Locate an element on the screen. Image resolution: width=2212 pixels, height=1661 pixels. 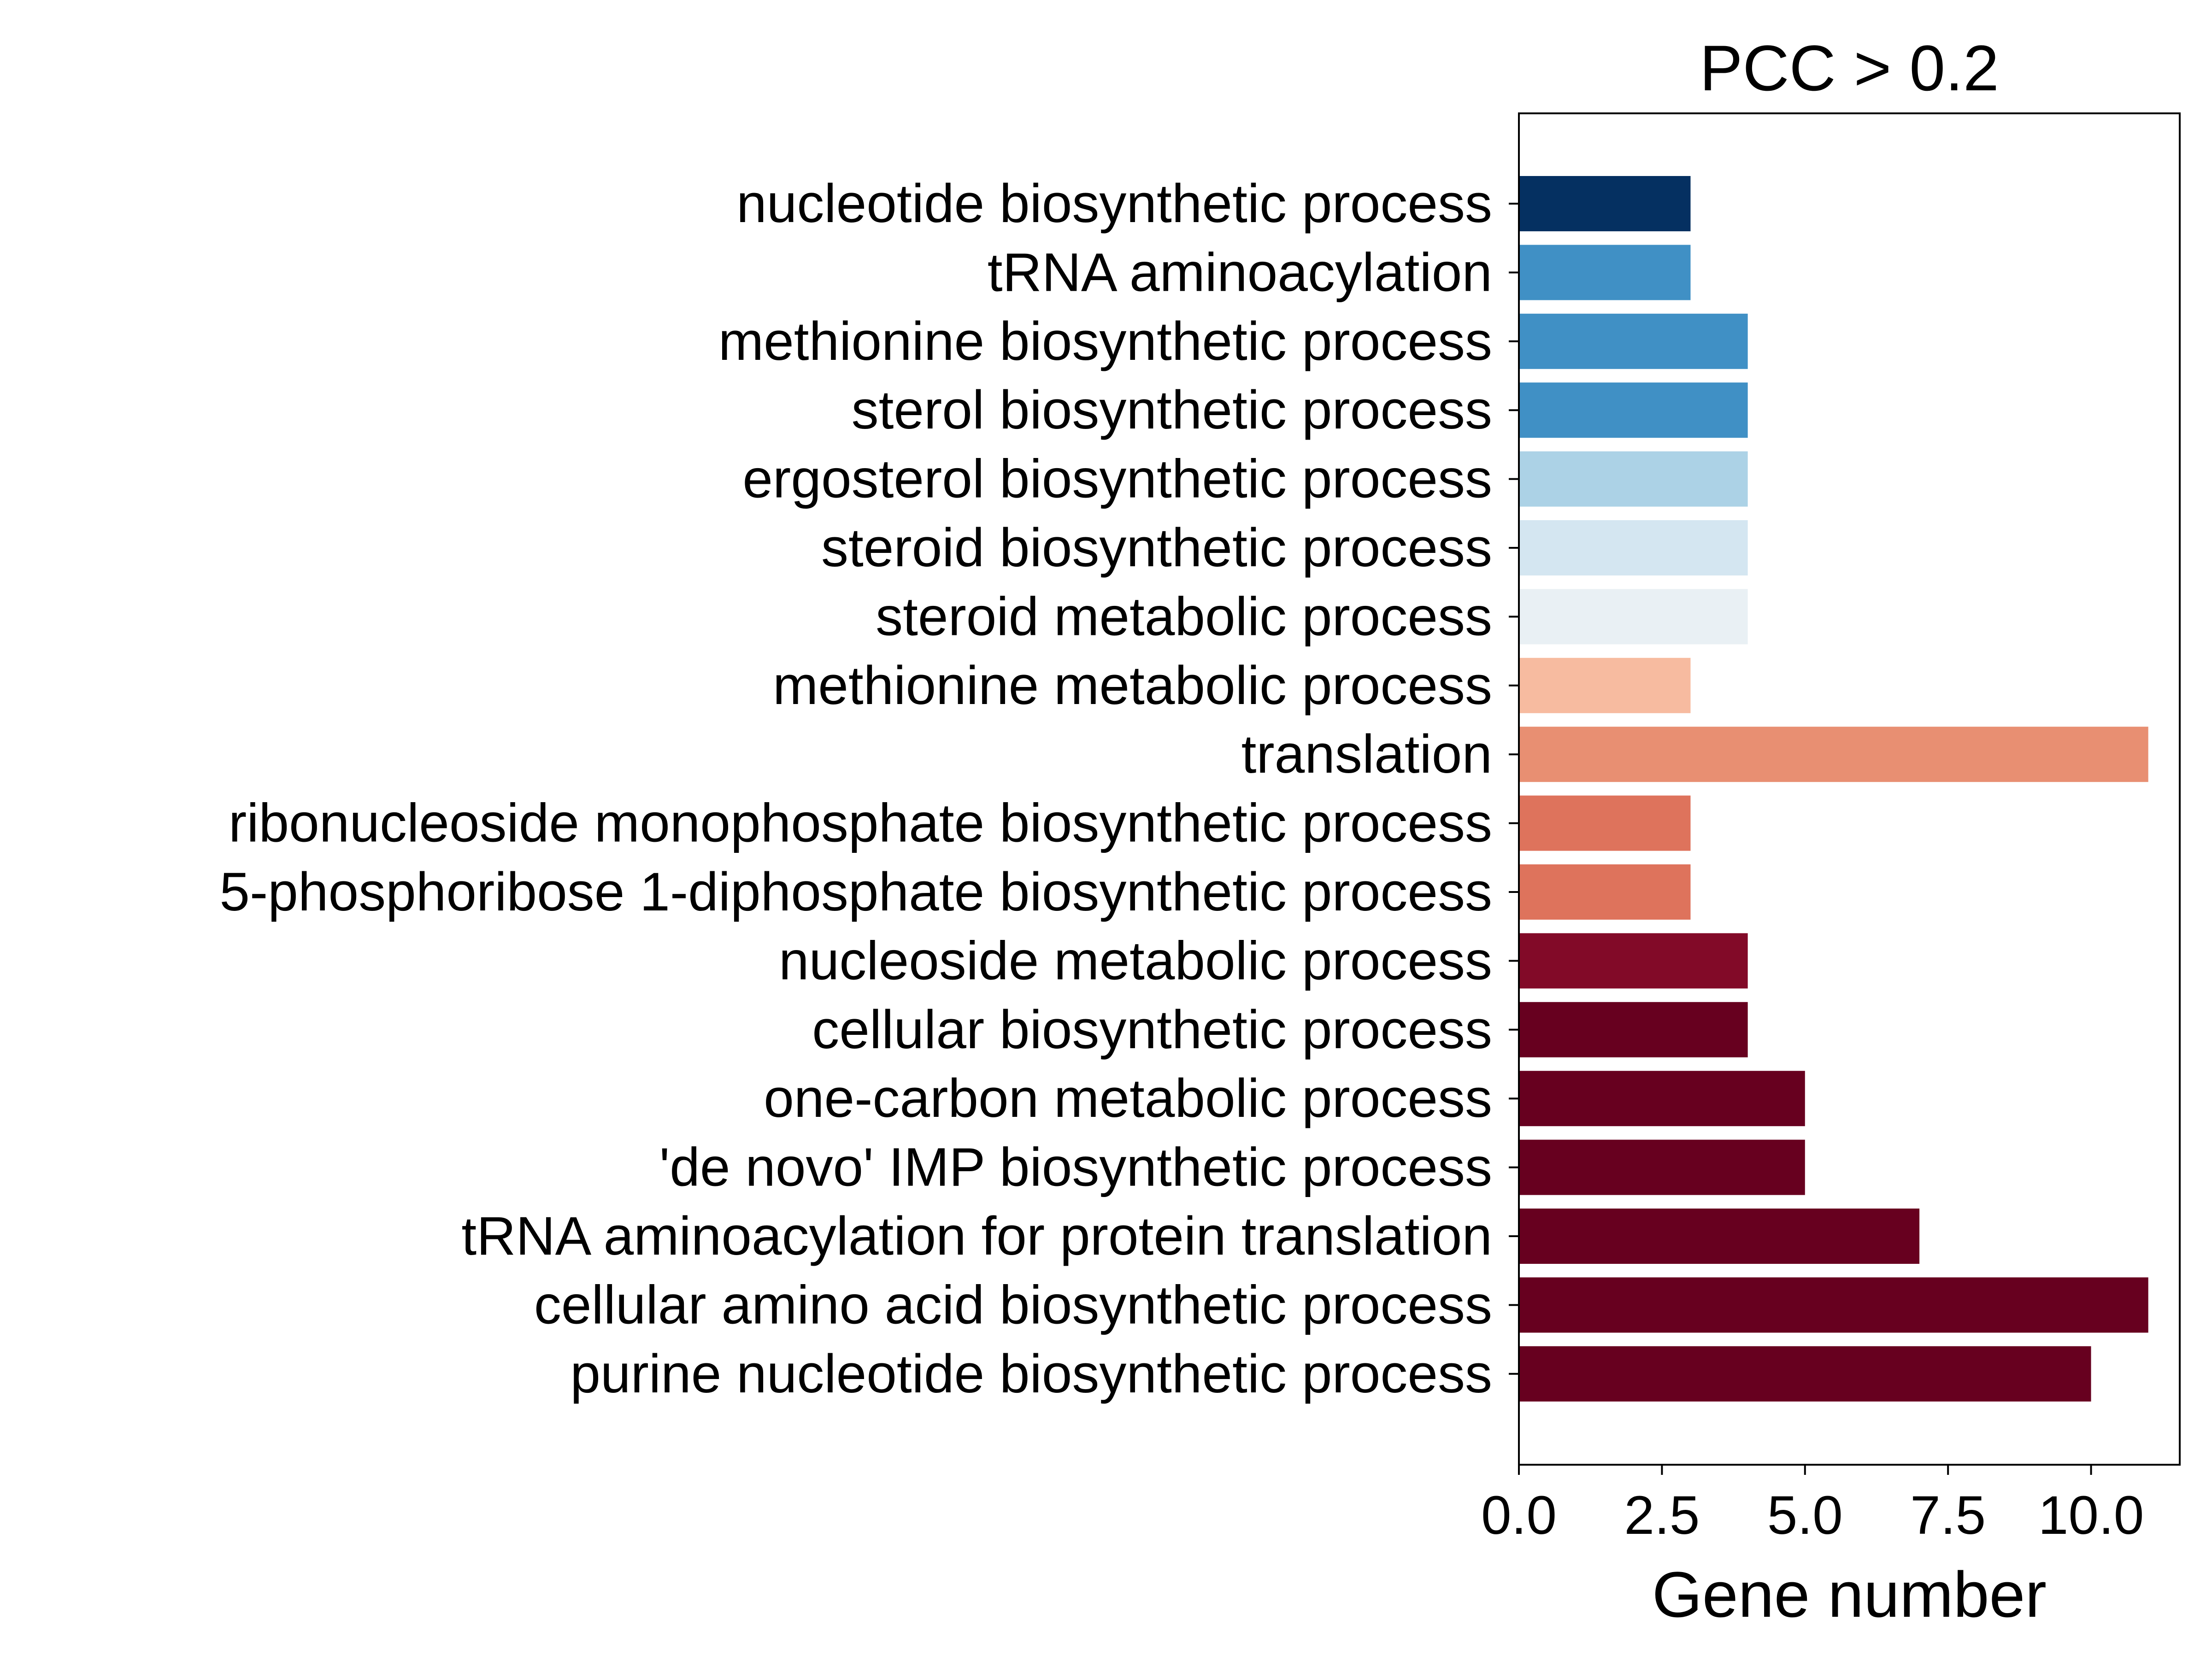
x-tick-label: 10.0 is located at coordinates (2091, 1515).